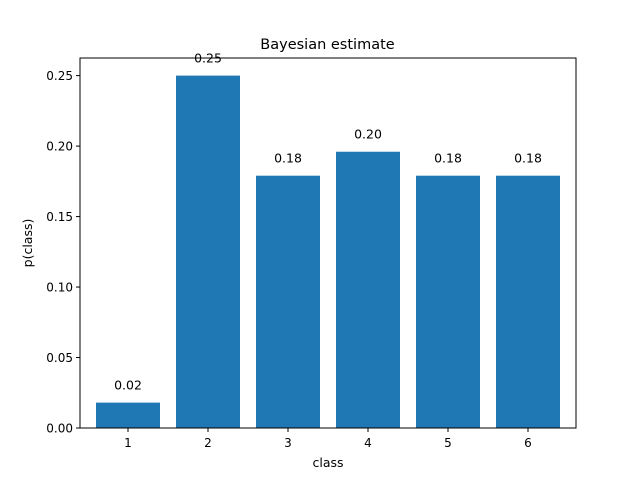 The image size is (640, 480). I want to click on y-tick-label: 0.00, so click(59, 429).